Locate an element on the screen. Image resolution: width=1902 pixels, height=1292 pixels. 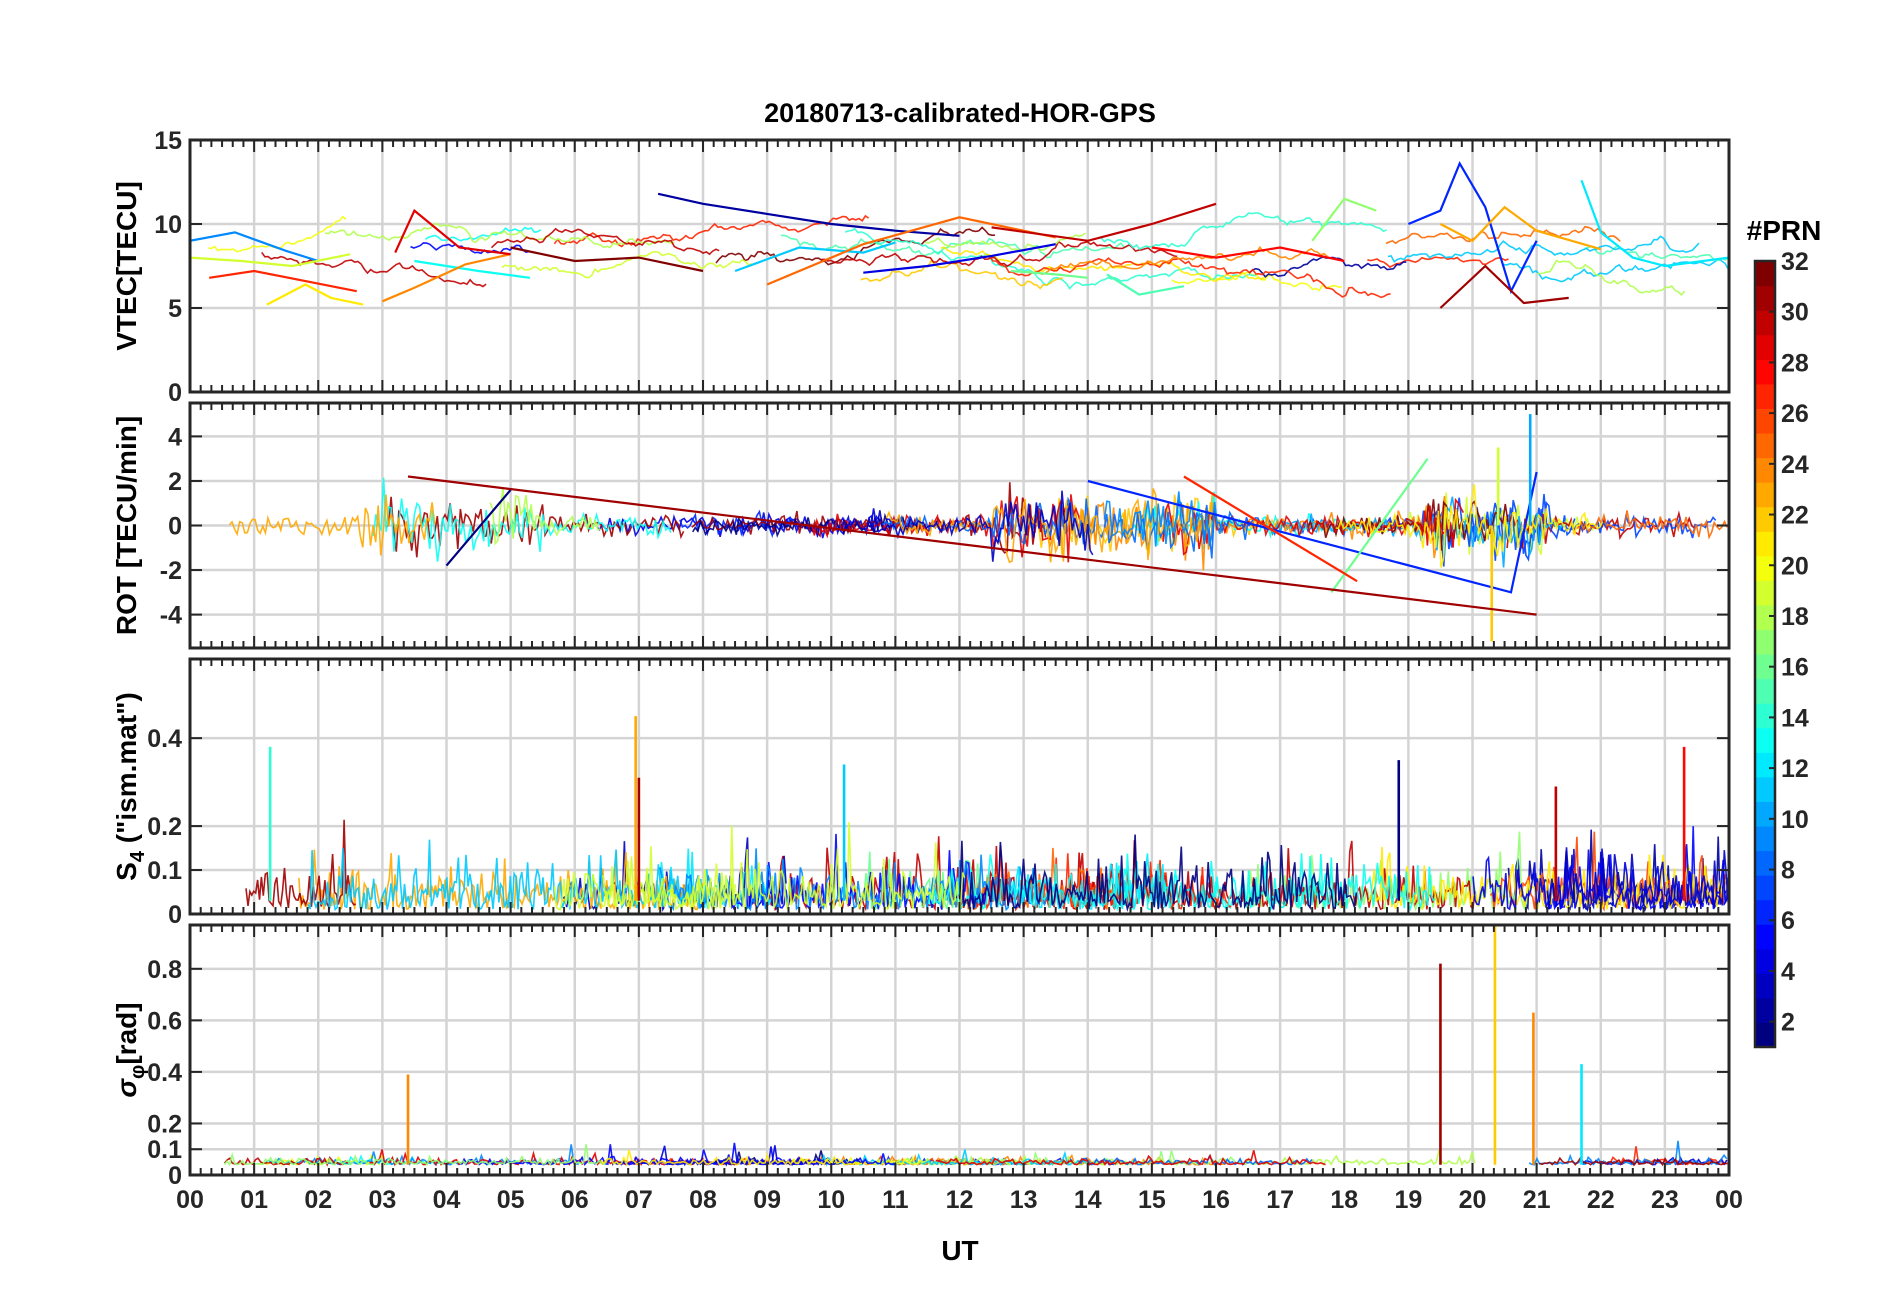
panel-s4-texture is located at coordinates (987, 866).